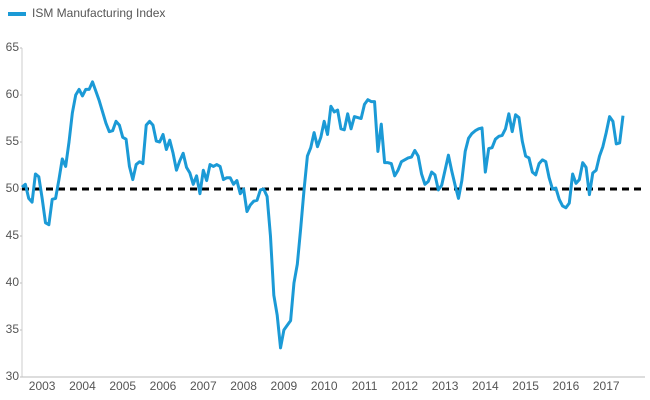  I want to click on x-tick-label: 2003, so click(42, 386).